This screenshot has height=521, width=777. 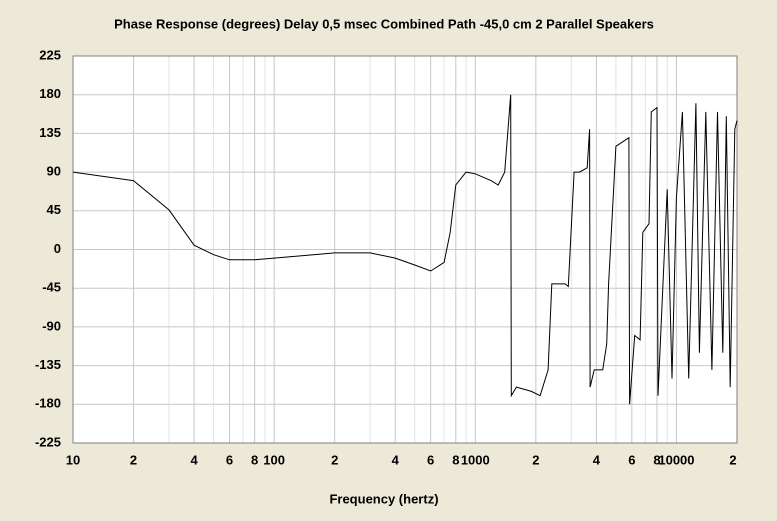 What do you see at coordinates (51, 325) in the screenshot?
I see `y-tick-label: -90` at bounding box center [51, 325].